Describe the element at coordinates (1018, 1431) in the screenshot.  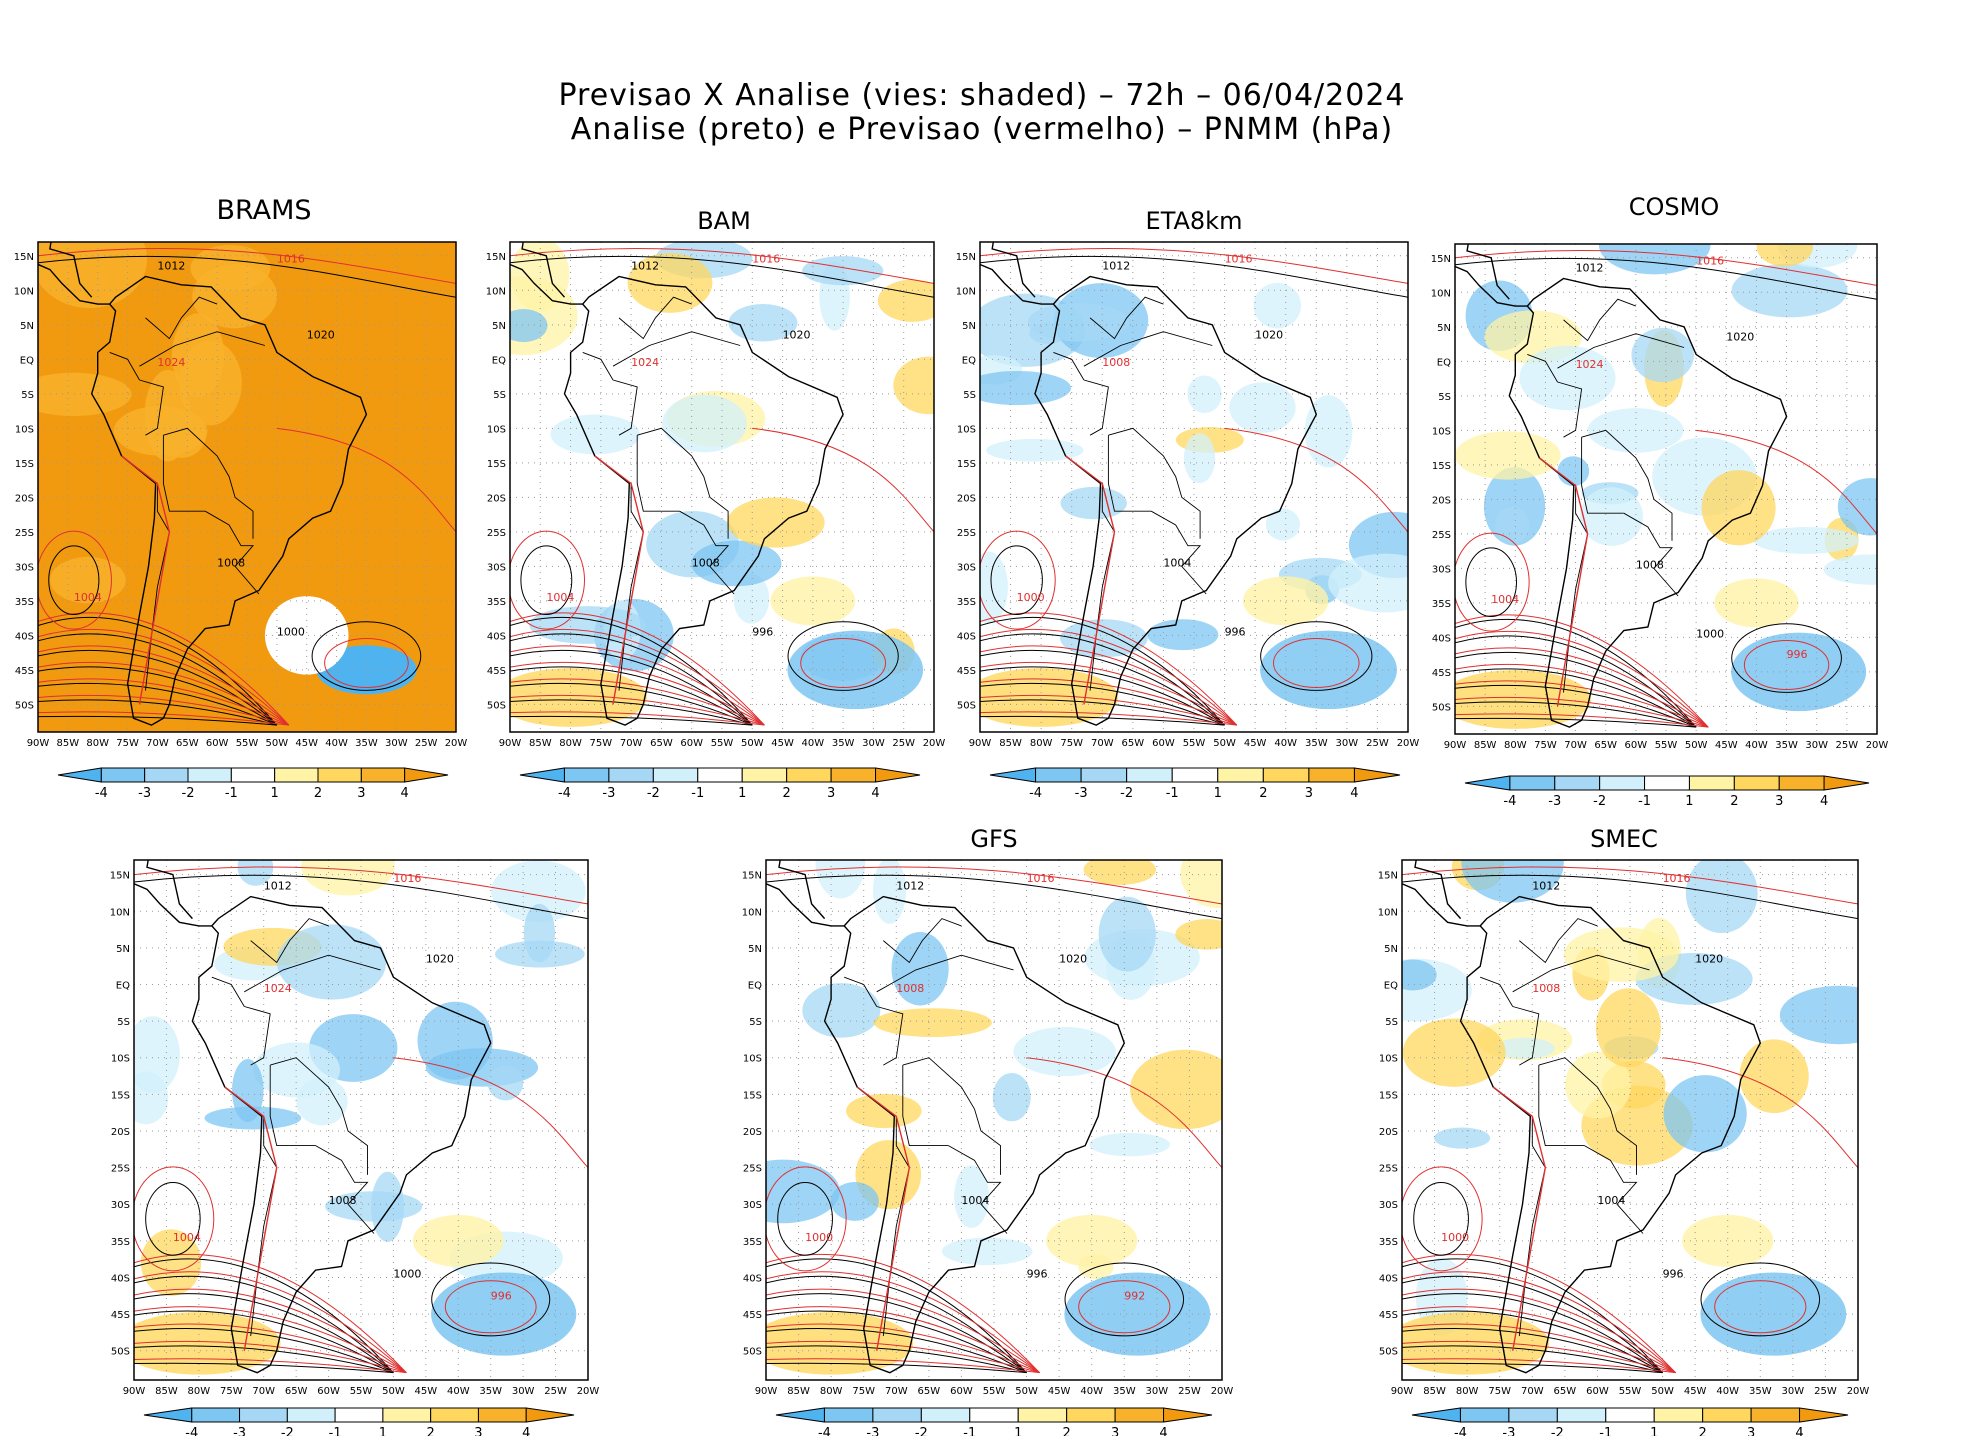
I see `colorbar-tick-label: 1` at that location.